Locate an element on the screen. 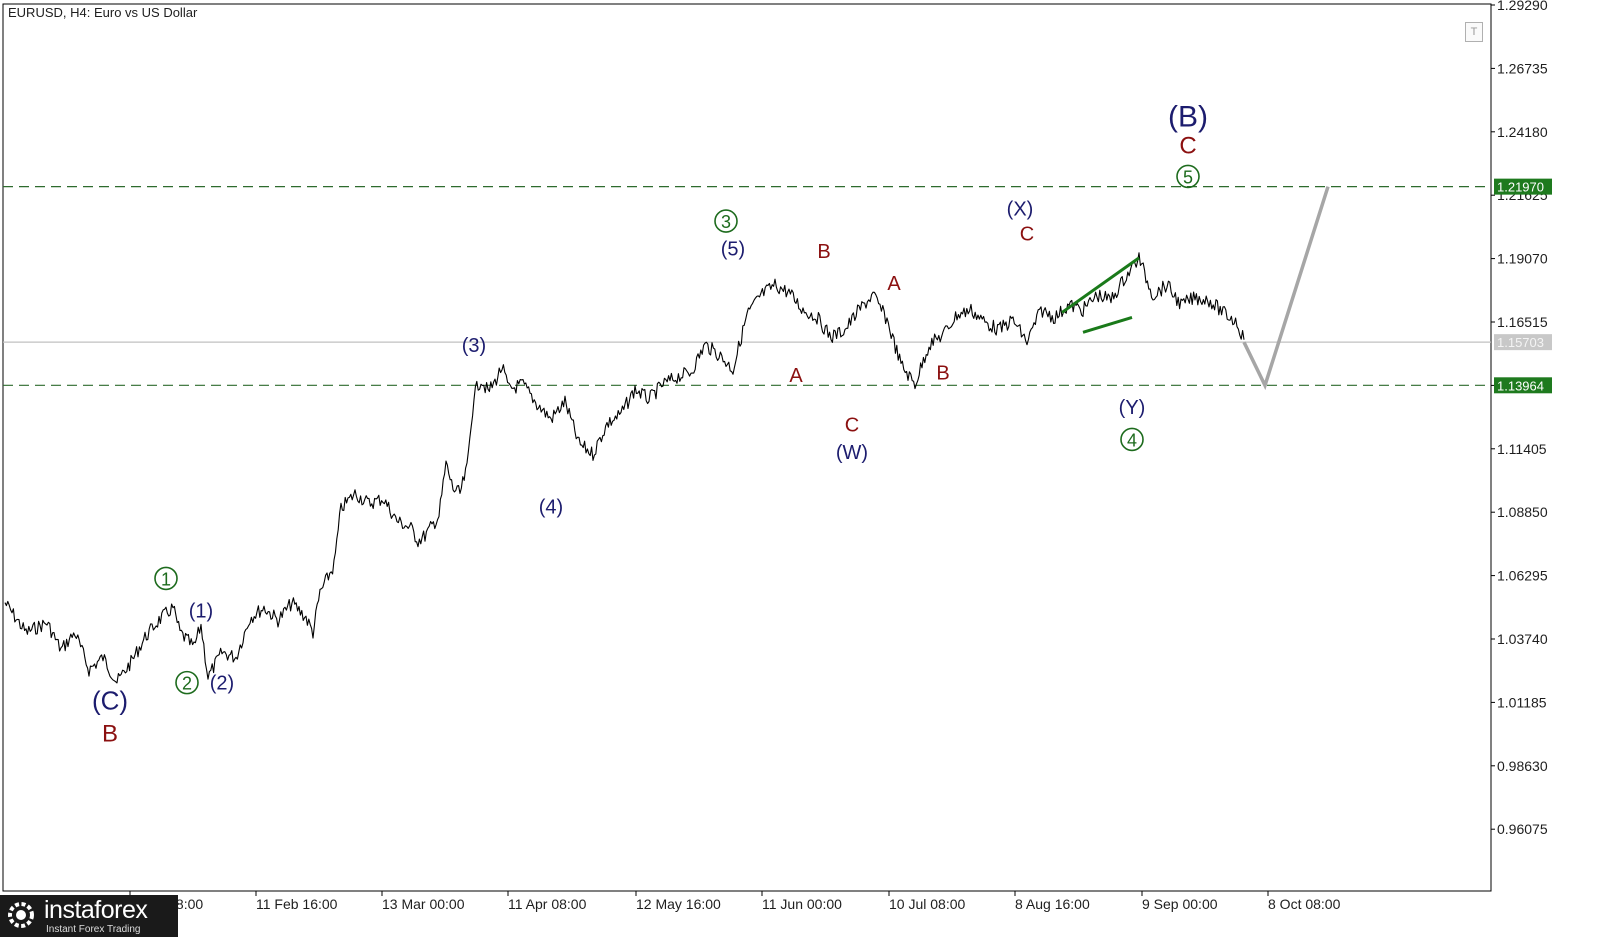 This screenshot has height=937, width=1600. y-tick-label: 1.01185 is located at coordinates (1522, 702).